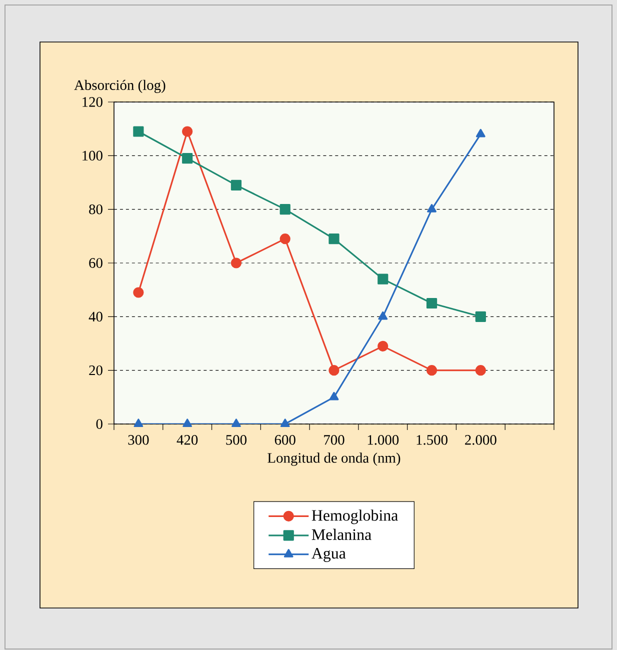  I want to click on legend-label: Agua, so click(329, 555).